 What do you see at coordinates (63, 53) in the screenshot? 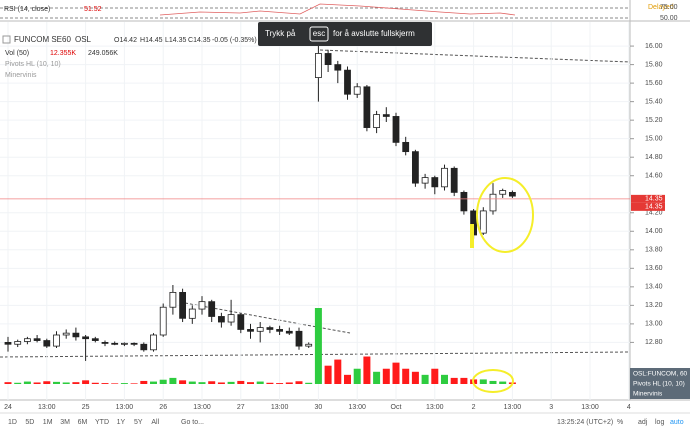
I see `volume-average: 12.355K` at bounding box center [63, 53].